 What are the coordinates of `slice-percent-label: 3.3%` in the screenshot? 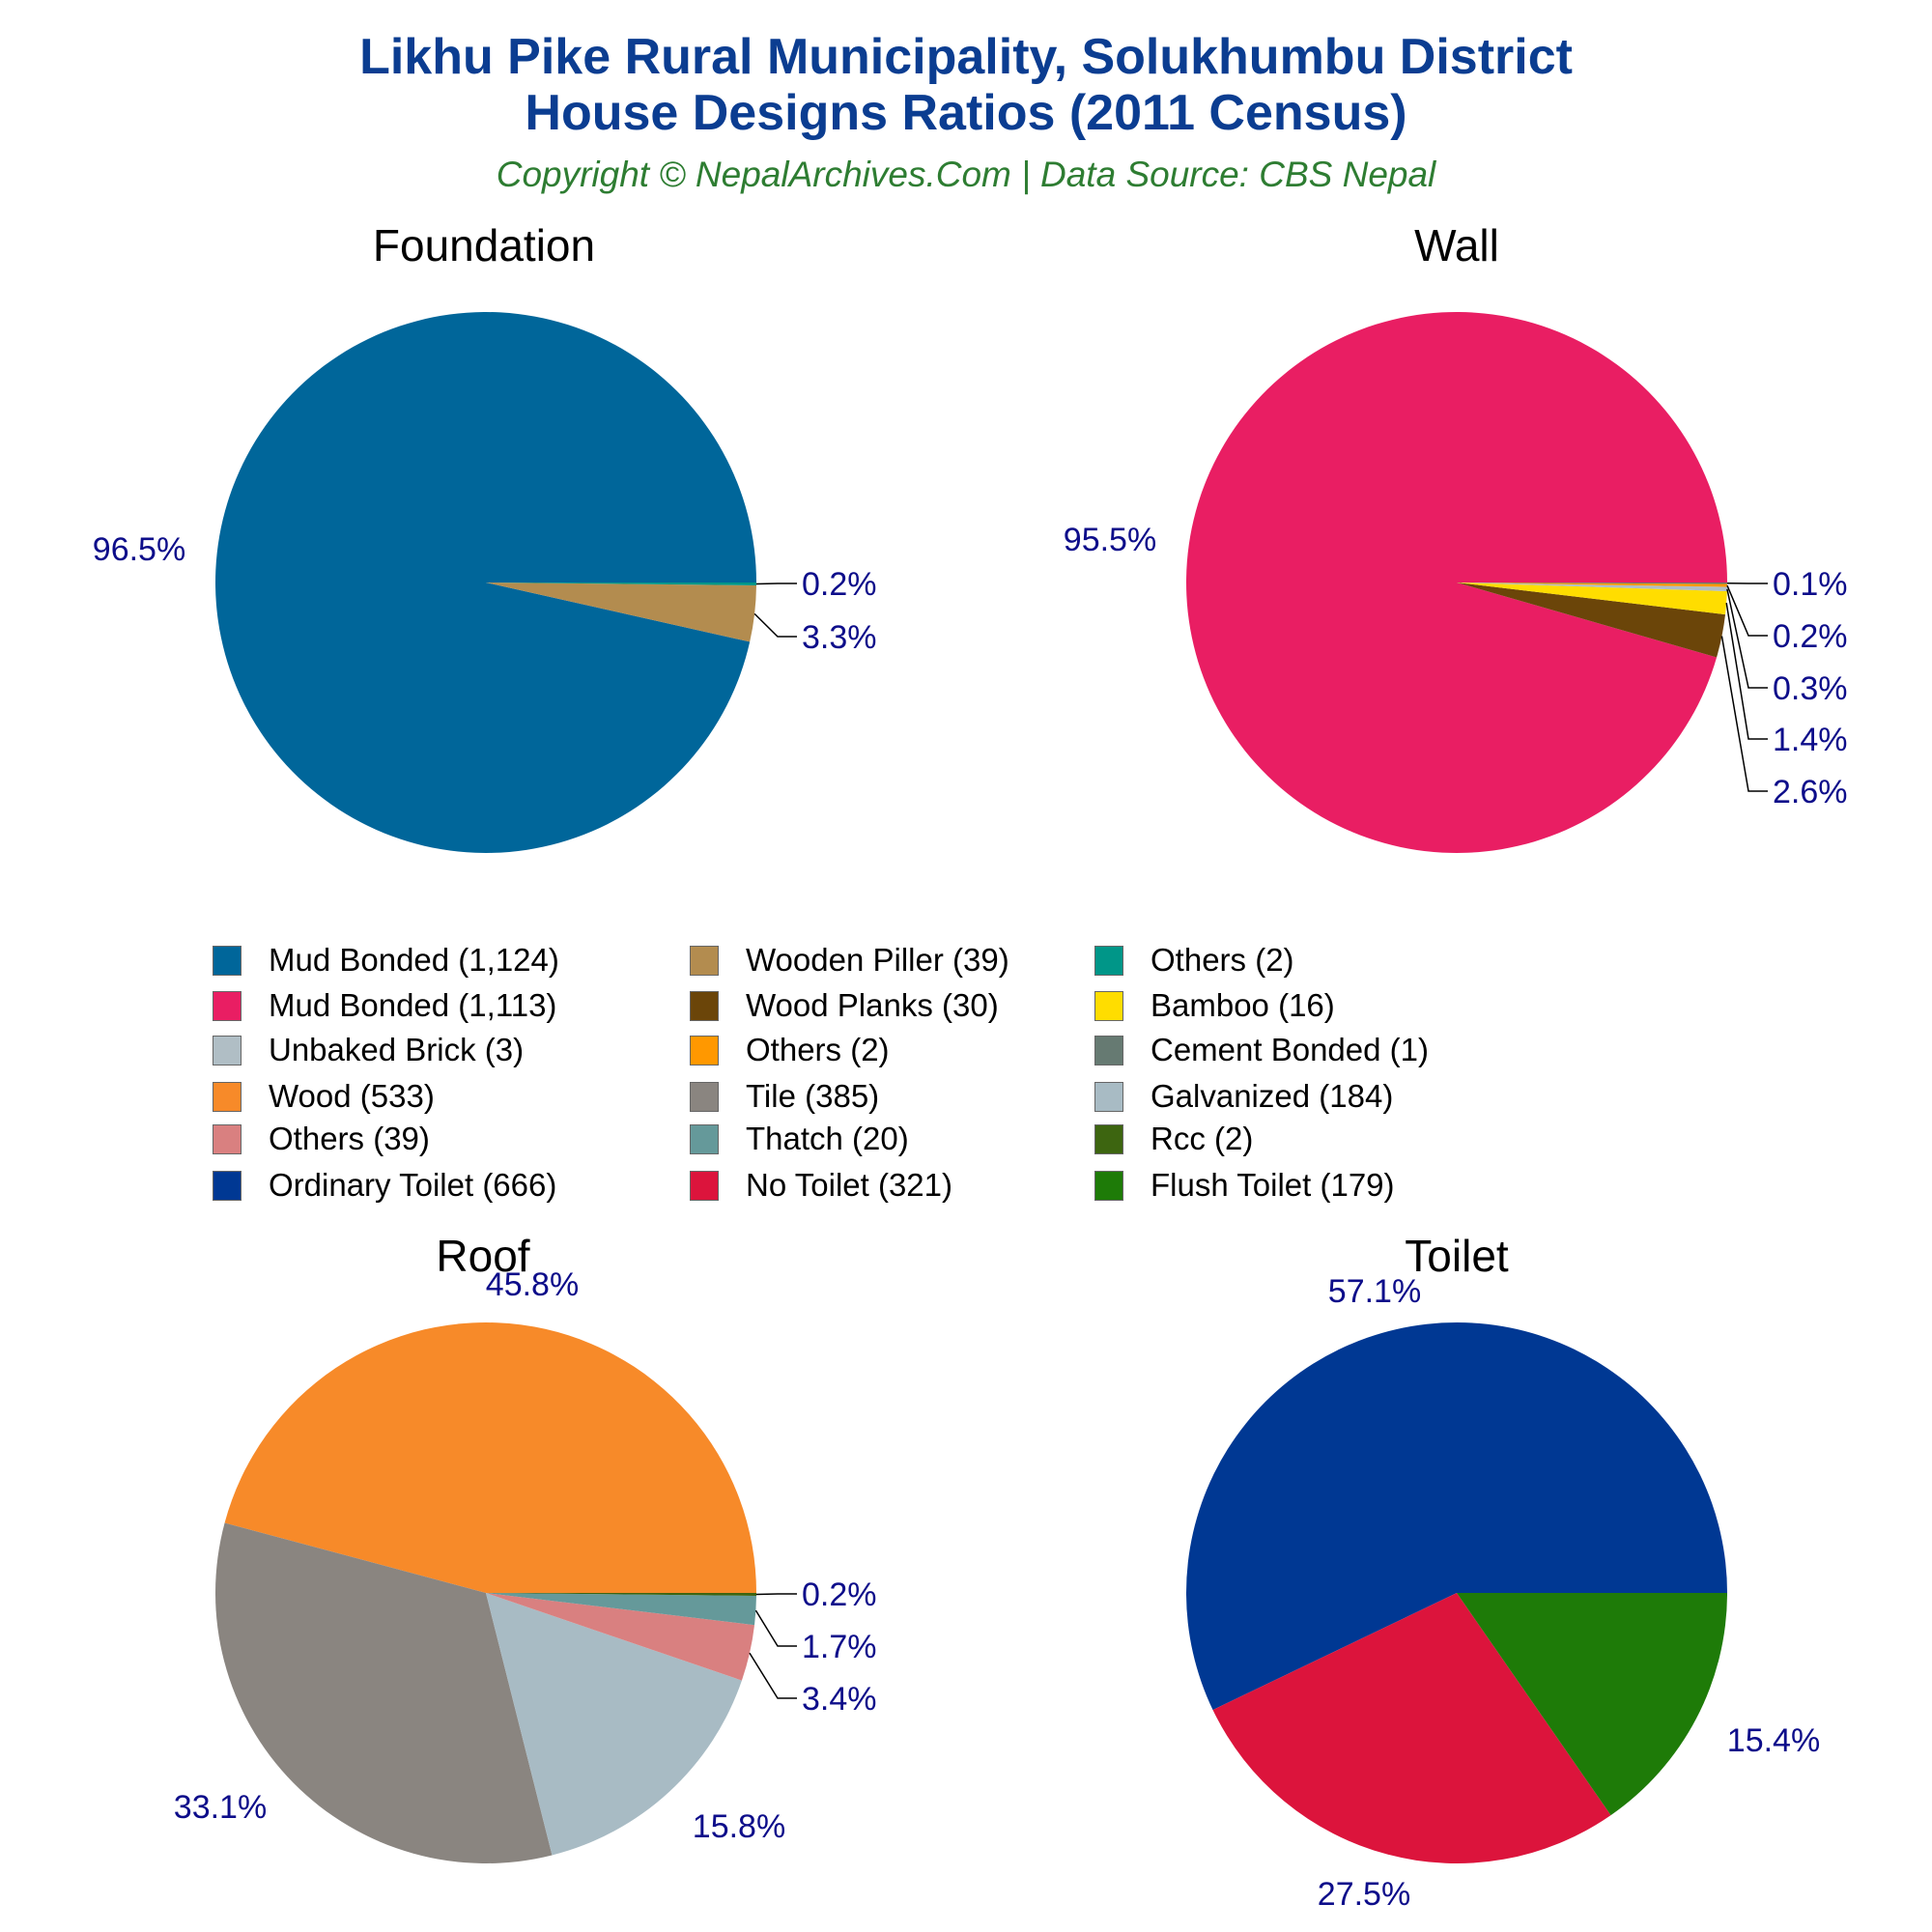 It's located at (839, 637).